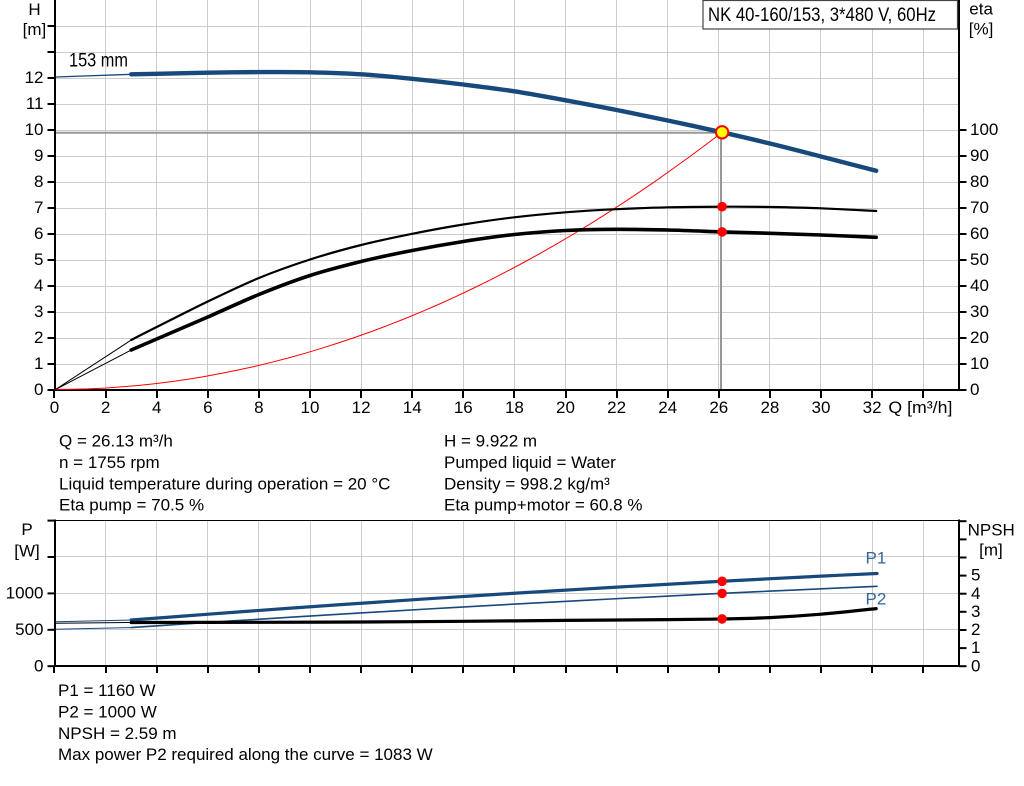 The height and width of the screenshot is (786, 1024). Describe the element at coordinates (979, 259) in the screenshot. I see `svg-text: 50` at that location.